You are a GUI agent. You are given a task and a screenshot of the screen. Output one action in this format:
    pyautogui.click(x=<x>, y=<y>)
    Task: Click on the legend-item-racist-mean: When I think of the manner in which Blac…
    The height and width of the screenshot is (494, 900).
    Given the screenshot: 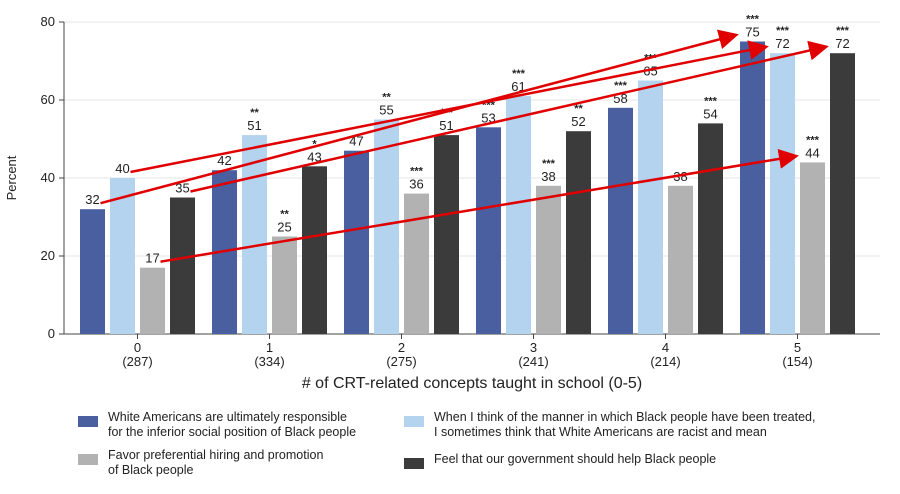 What is the action you would take?
    pyautogui.click(x=609, y=425)
    